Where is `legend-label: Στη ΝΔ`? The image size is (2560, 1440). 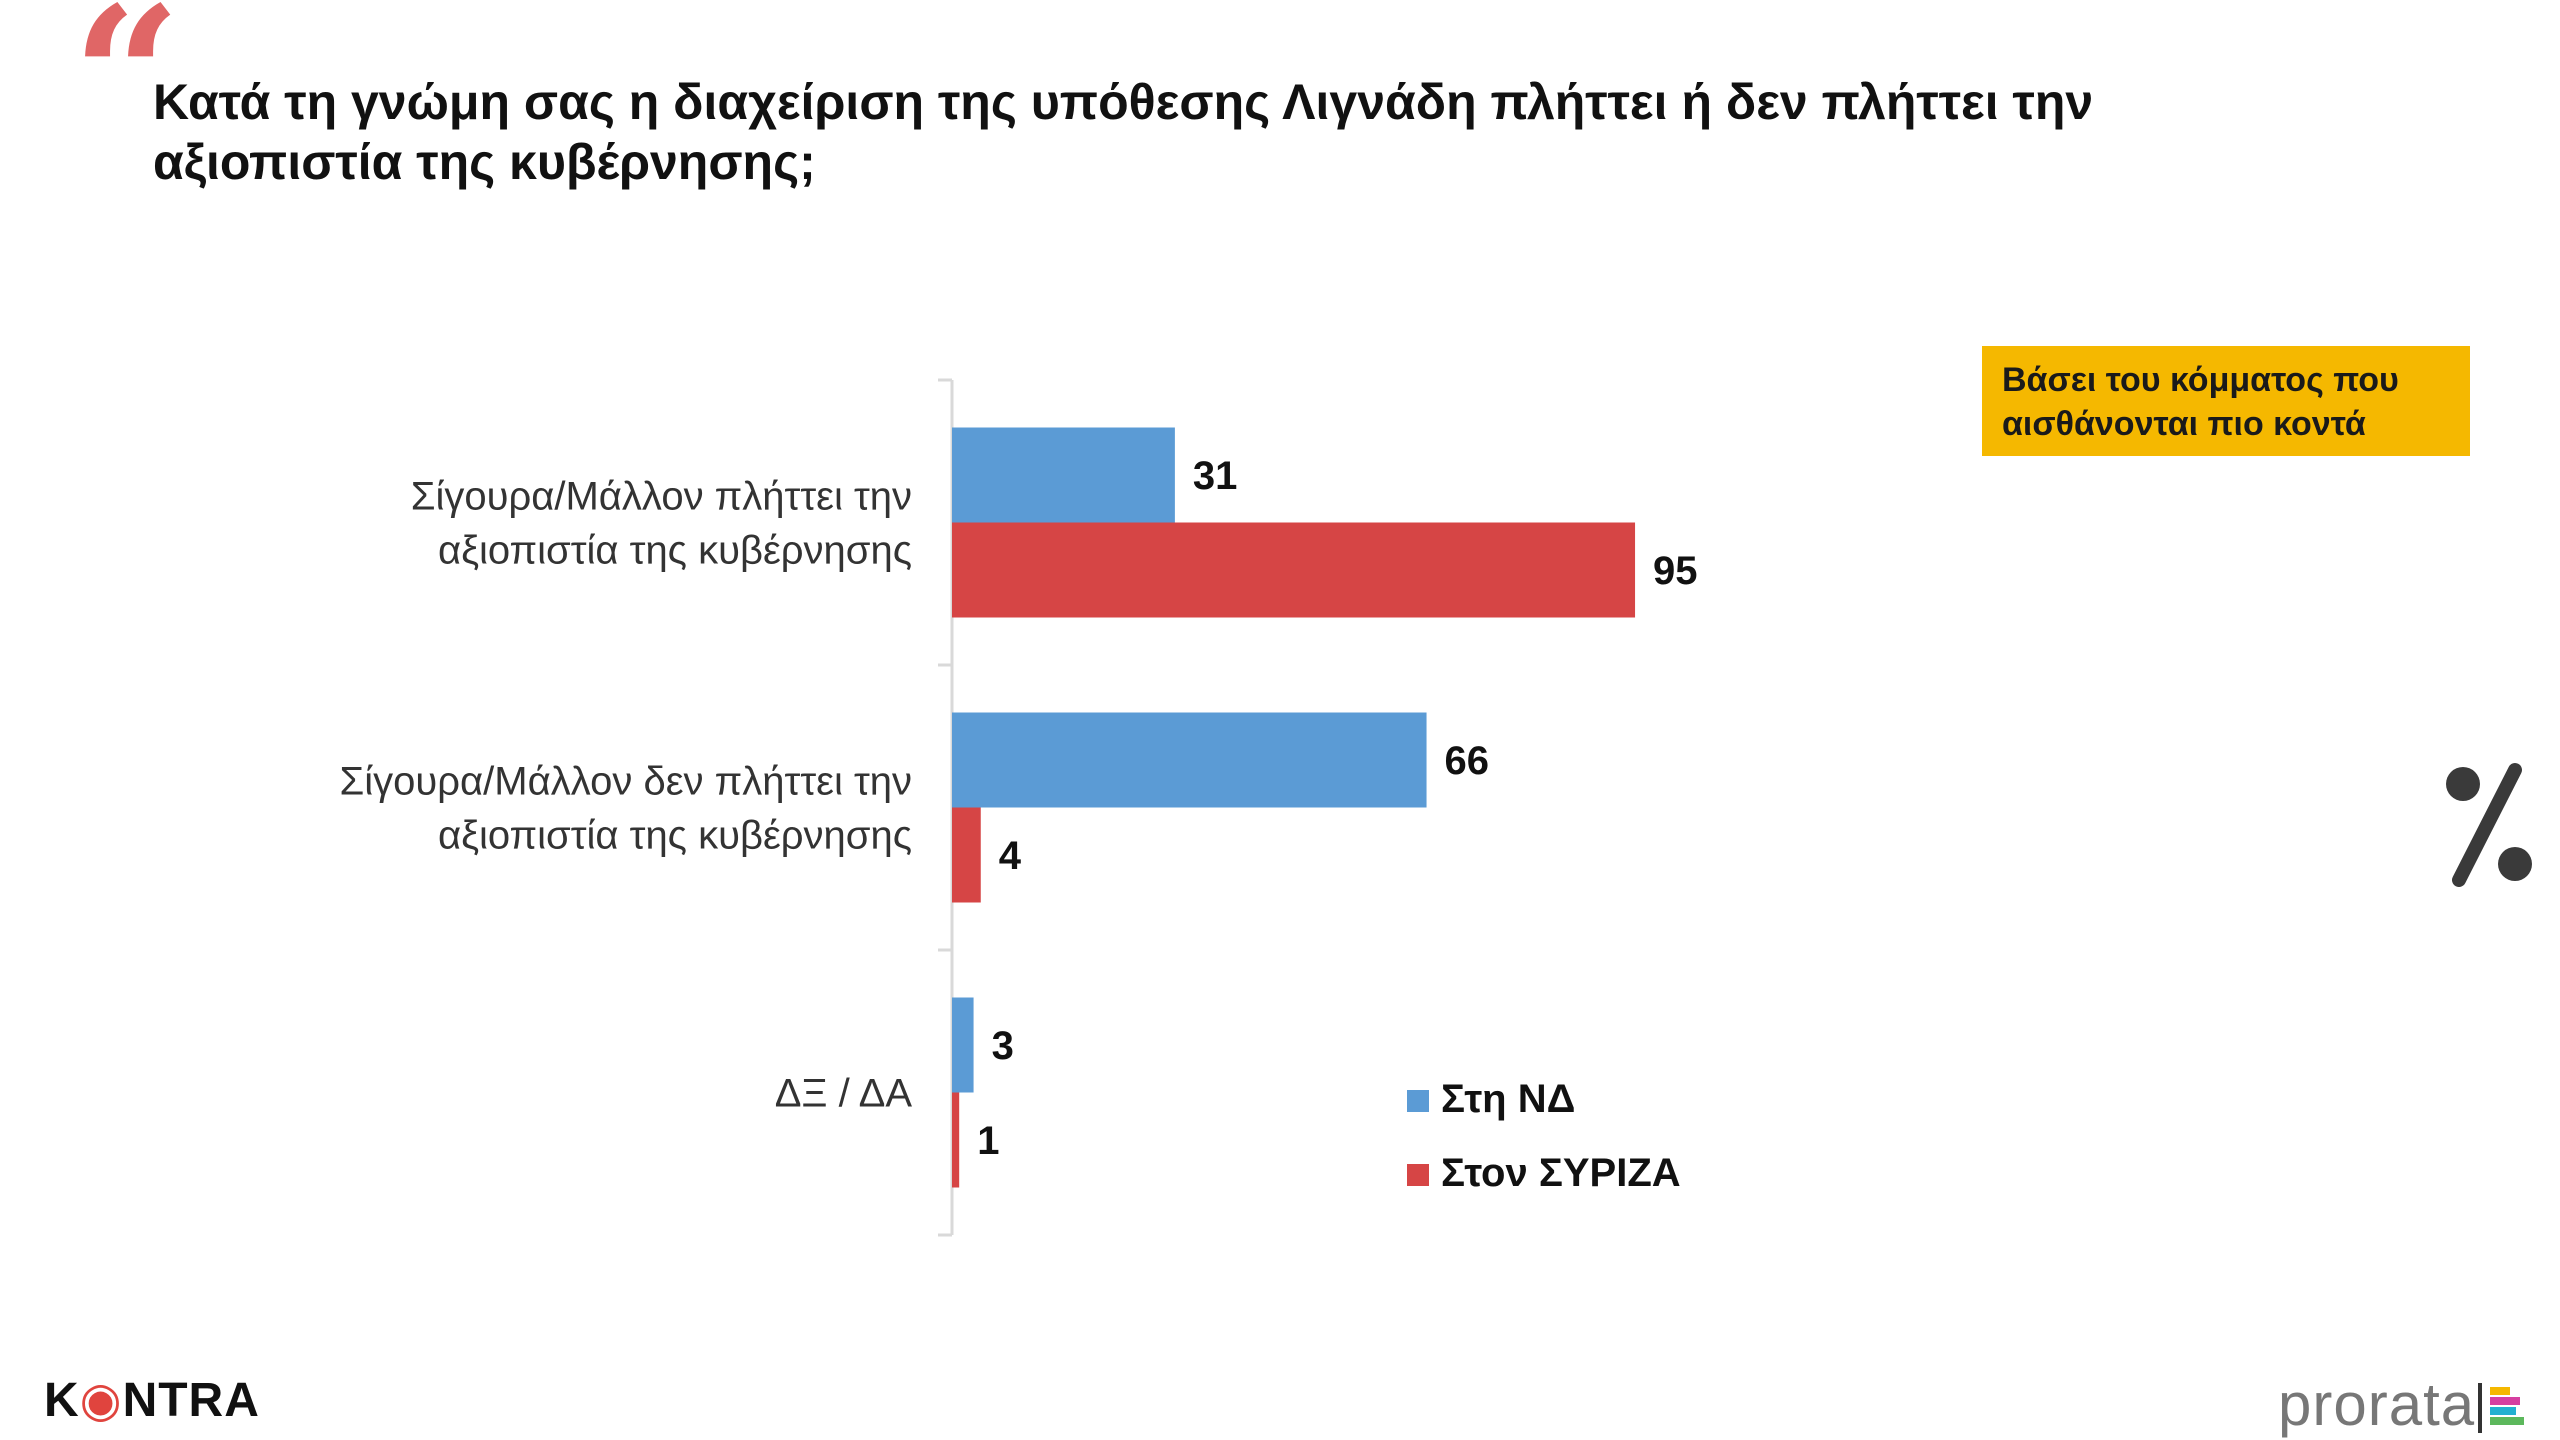 legend-label: Στη ΝΔ is located at coordinates (1508, 1099).